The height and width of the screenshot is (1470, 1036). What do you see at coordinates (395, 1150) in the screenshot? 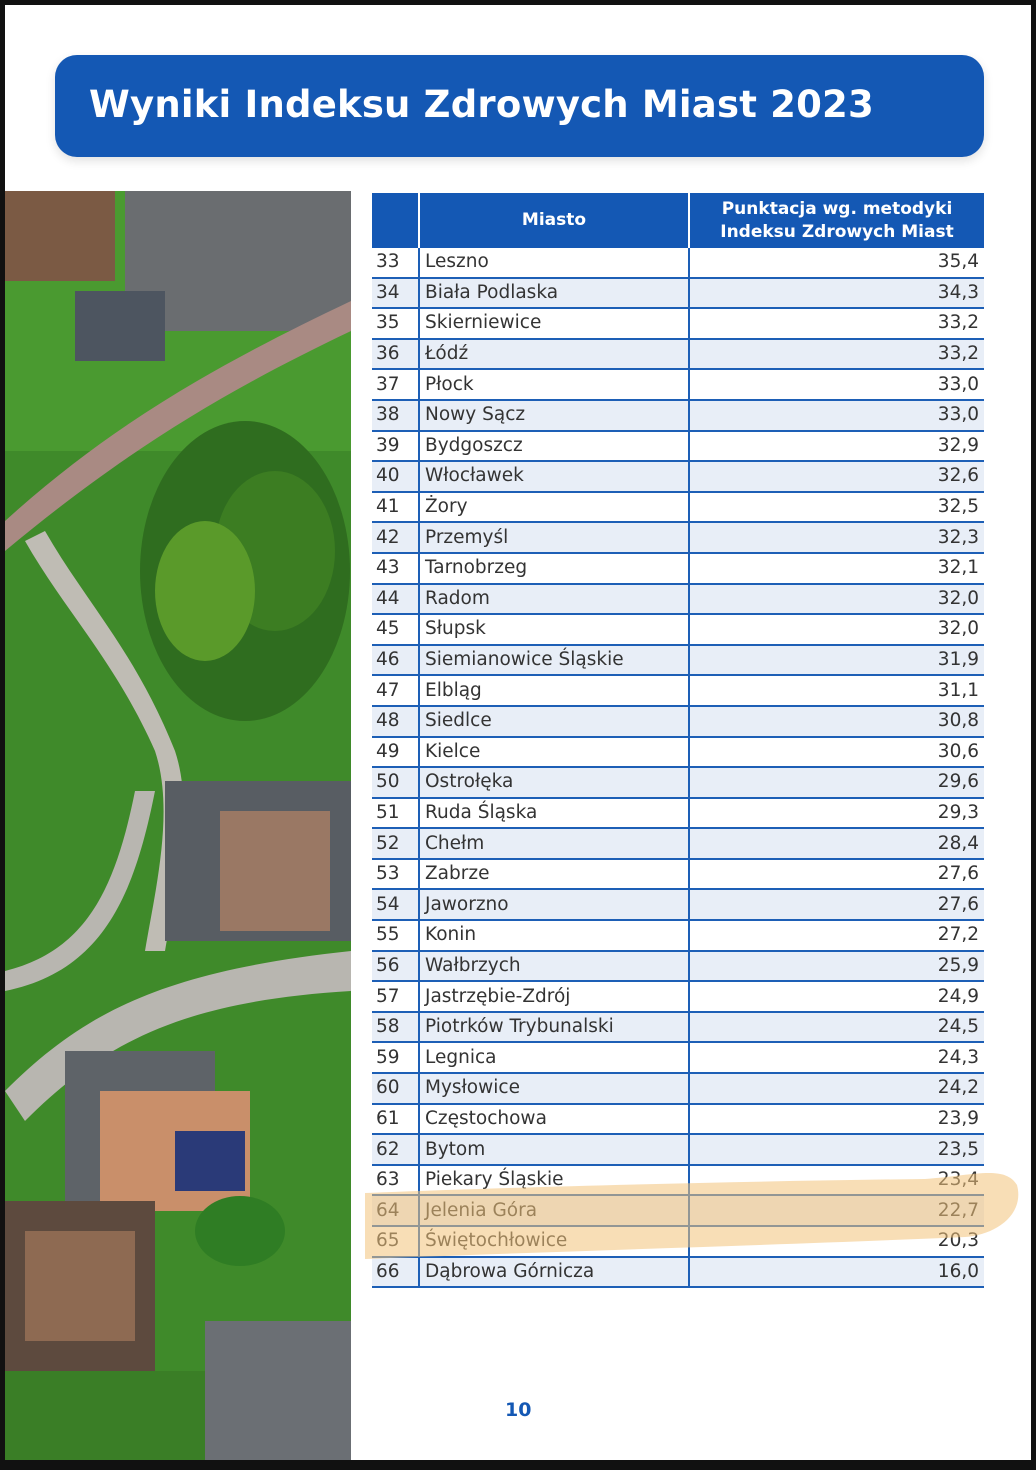
I see `rank-cell: 62` at bounding box center [395, 1150].